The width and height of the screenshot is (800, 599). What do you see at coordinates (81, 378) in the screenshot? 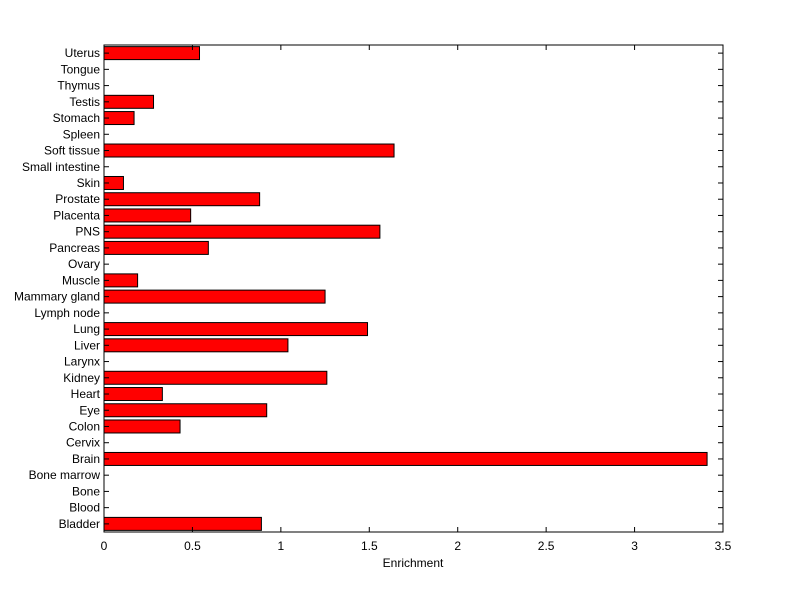
I see `category-label-kidney: Kidney` at bounding box center [81, 378].